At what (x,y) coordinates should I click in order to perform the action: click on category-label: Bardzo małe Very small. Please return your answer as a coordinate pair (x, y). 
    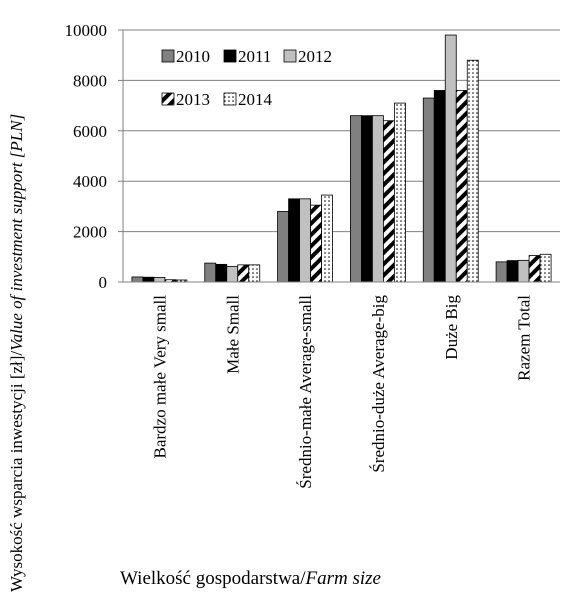
    Looking at the image, I should click on (159, 377).